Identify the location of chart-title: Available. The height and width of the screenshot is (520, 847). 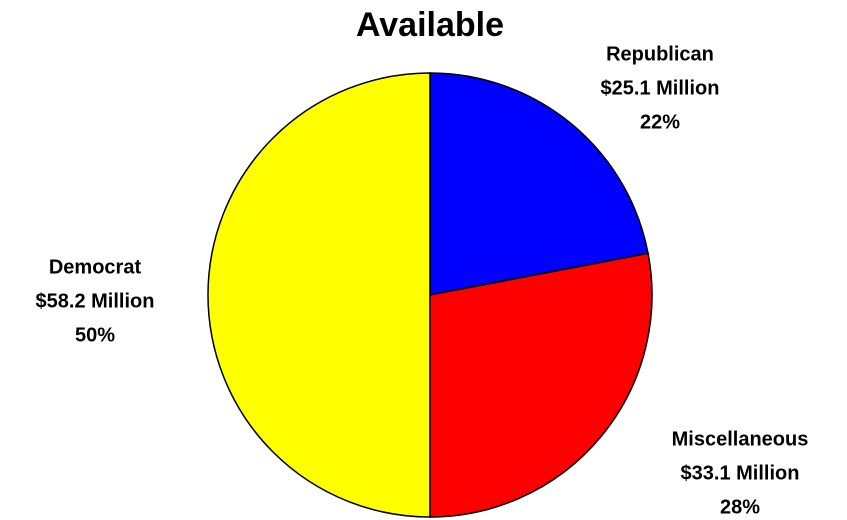
(430, 25).